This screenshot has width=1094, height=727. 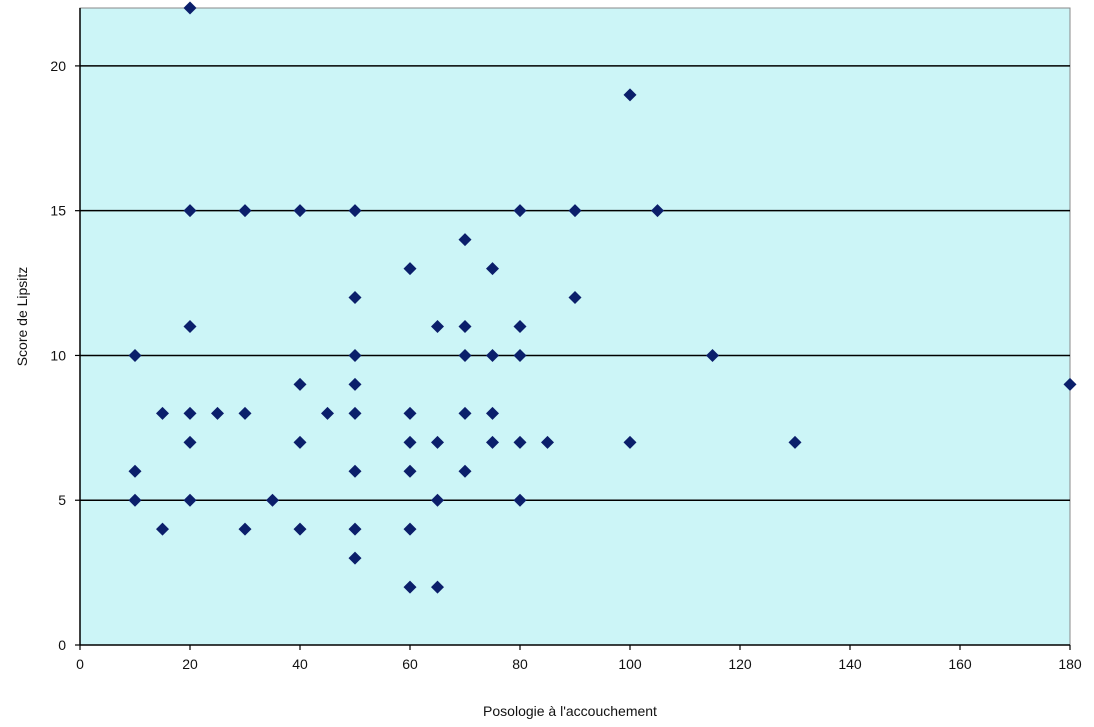 What do you see at coordinates (80, 664) in the screenshot?
I see `x-tick-label-0: 0` at bounding box center [80, 664].